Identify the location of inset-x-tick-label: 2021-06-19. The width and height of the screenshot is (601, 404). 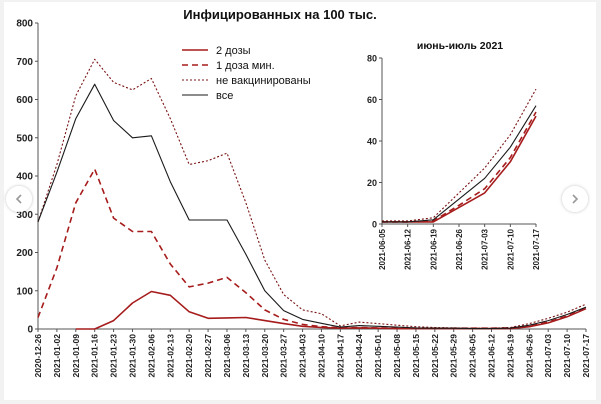
(433, 248).